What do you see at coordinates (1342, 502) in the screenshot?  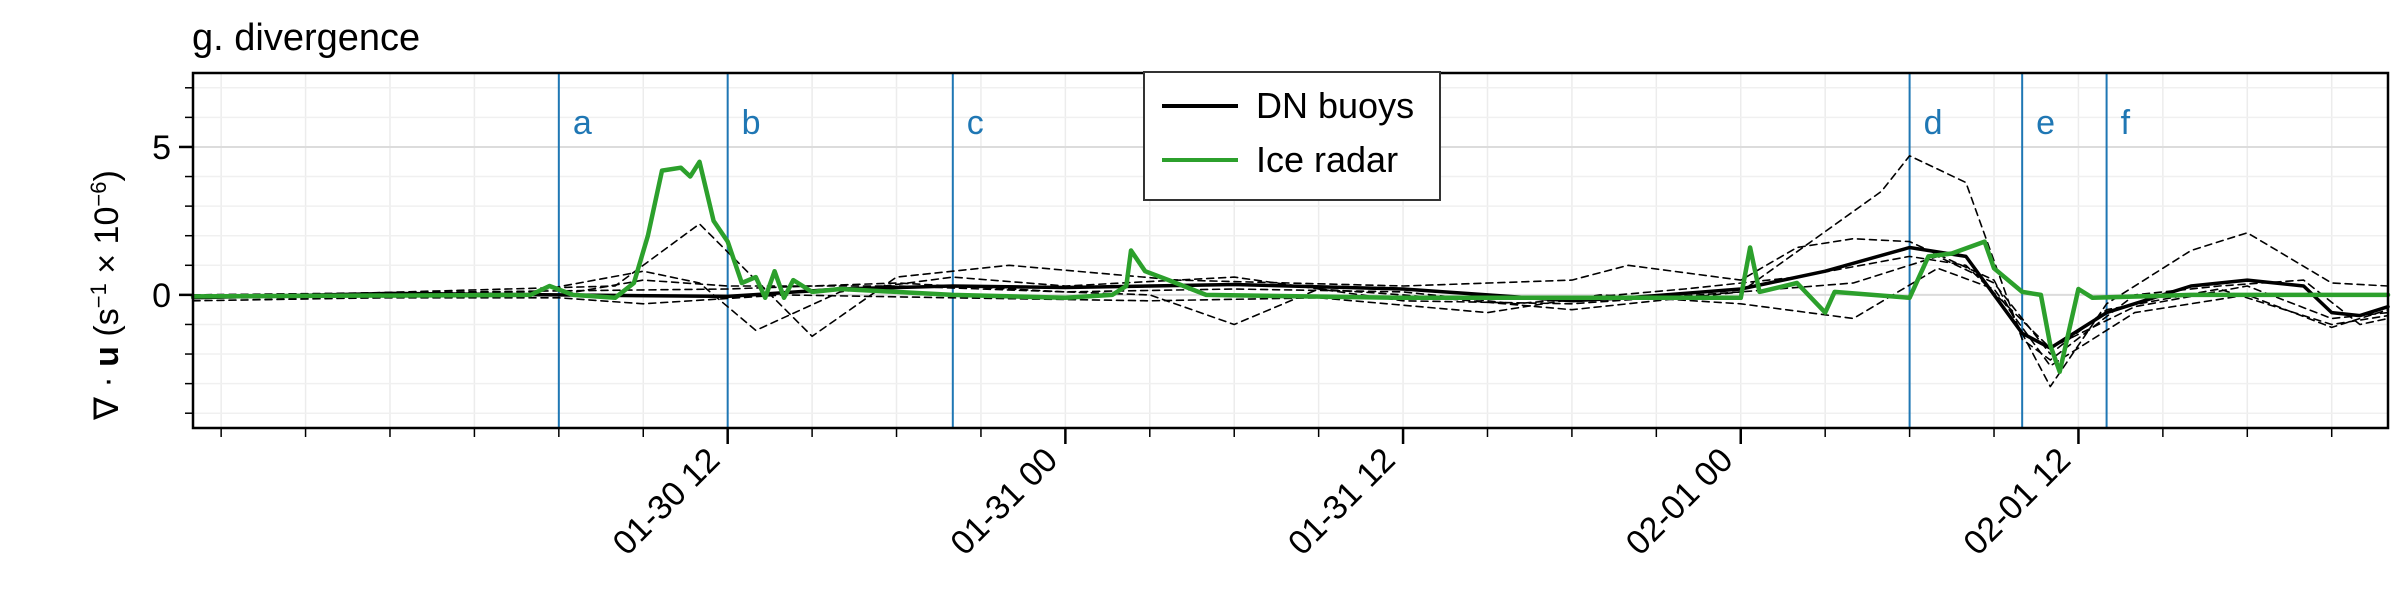 I see `x-tick-label: 01-31 12` at bounding box center [1342, 502].